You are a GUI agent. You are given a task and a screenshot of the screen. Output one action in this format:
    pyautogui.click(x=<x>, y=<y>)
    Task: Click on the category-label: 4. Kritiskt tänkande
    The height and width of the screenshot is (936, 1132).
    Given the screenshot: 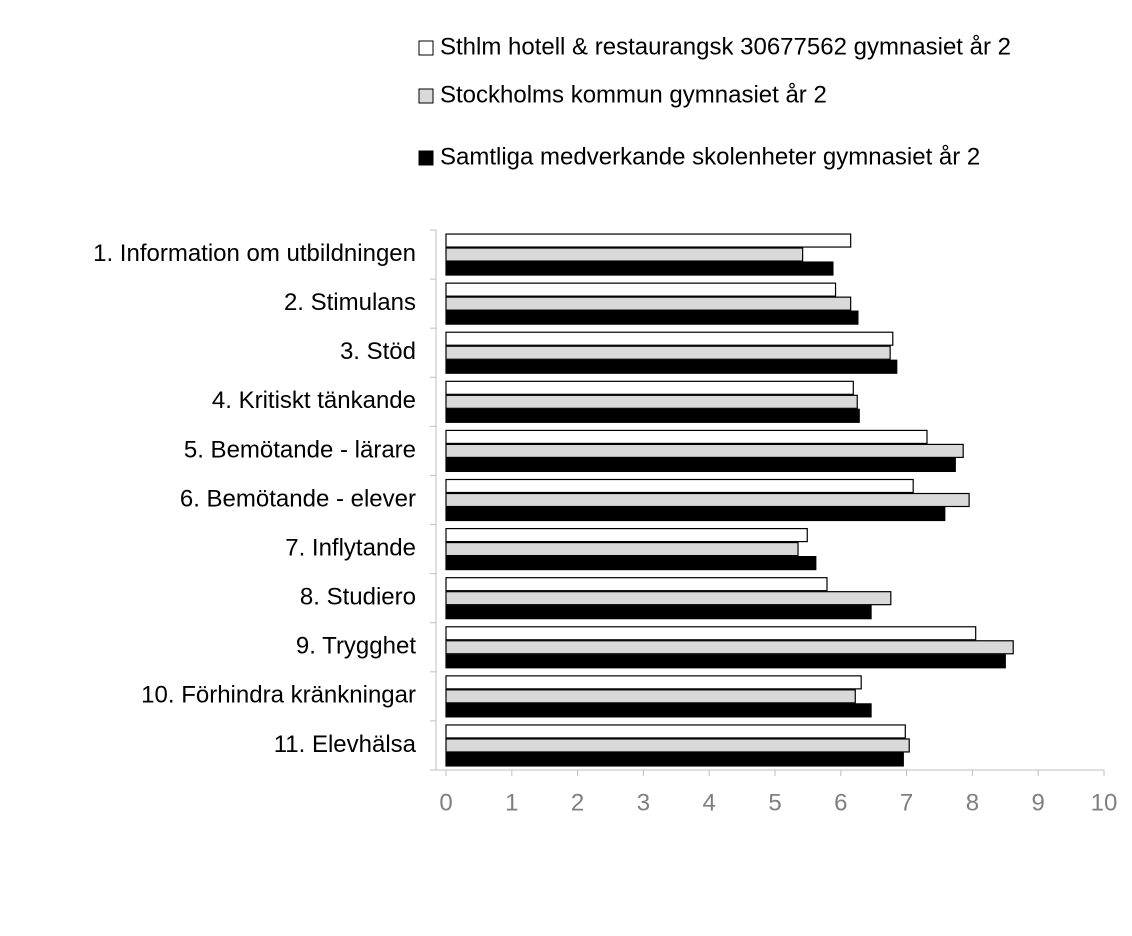 What is the action you would take?
    pyautogui.click(x=314, y=400)
    